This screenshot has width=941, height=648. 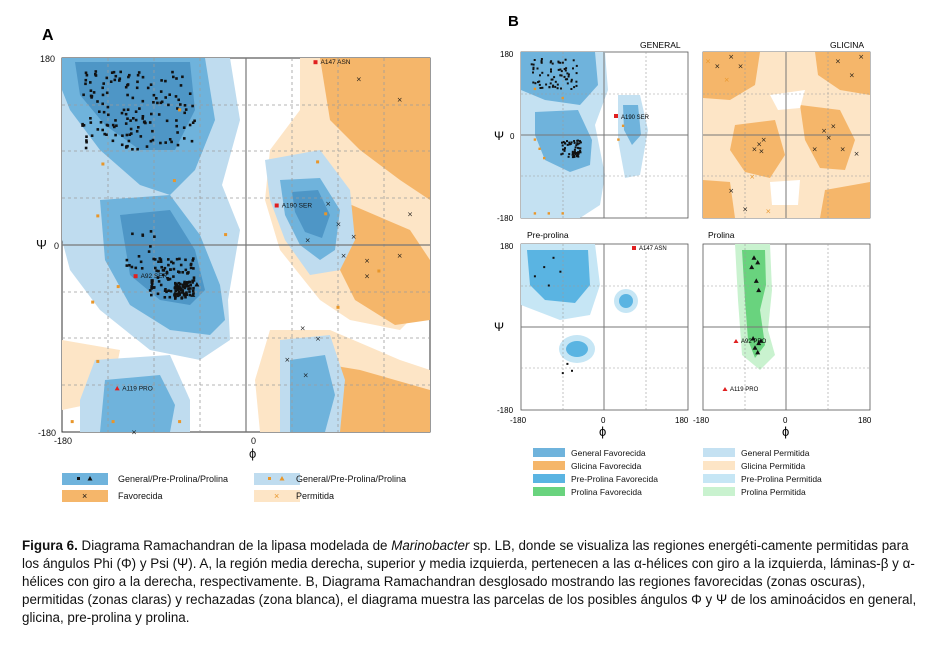 What do you see at coordinates (351, 479) in the screenshot?
I see `legend-label-allowed: General/Pre-Prolina/Prolina` at bounding box center [351, 479].